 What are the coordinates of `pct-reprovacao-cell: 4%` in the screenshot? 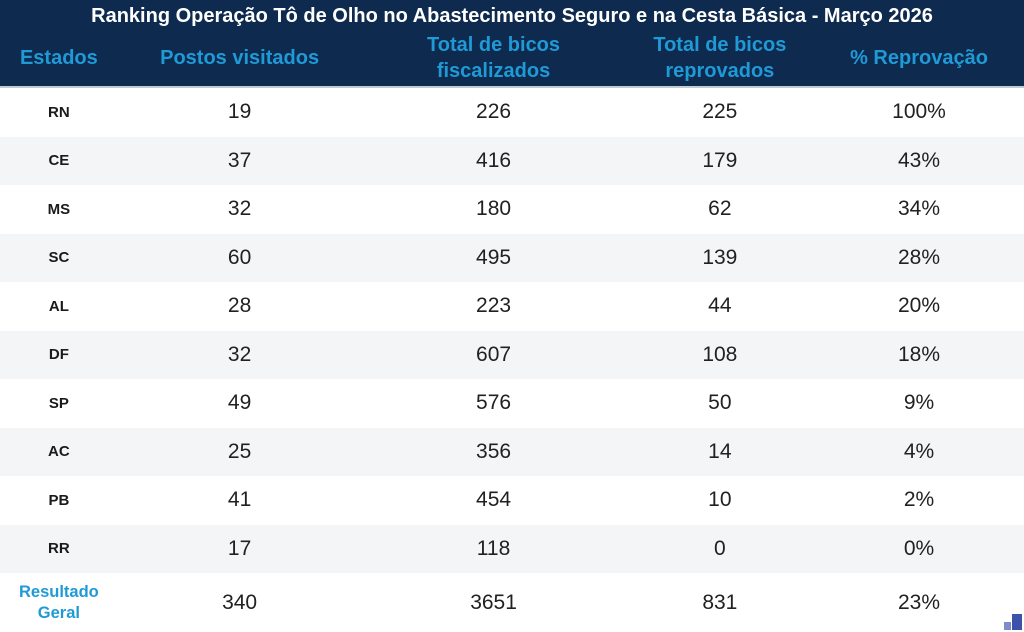 It's located at (919, 451).